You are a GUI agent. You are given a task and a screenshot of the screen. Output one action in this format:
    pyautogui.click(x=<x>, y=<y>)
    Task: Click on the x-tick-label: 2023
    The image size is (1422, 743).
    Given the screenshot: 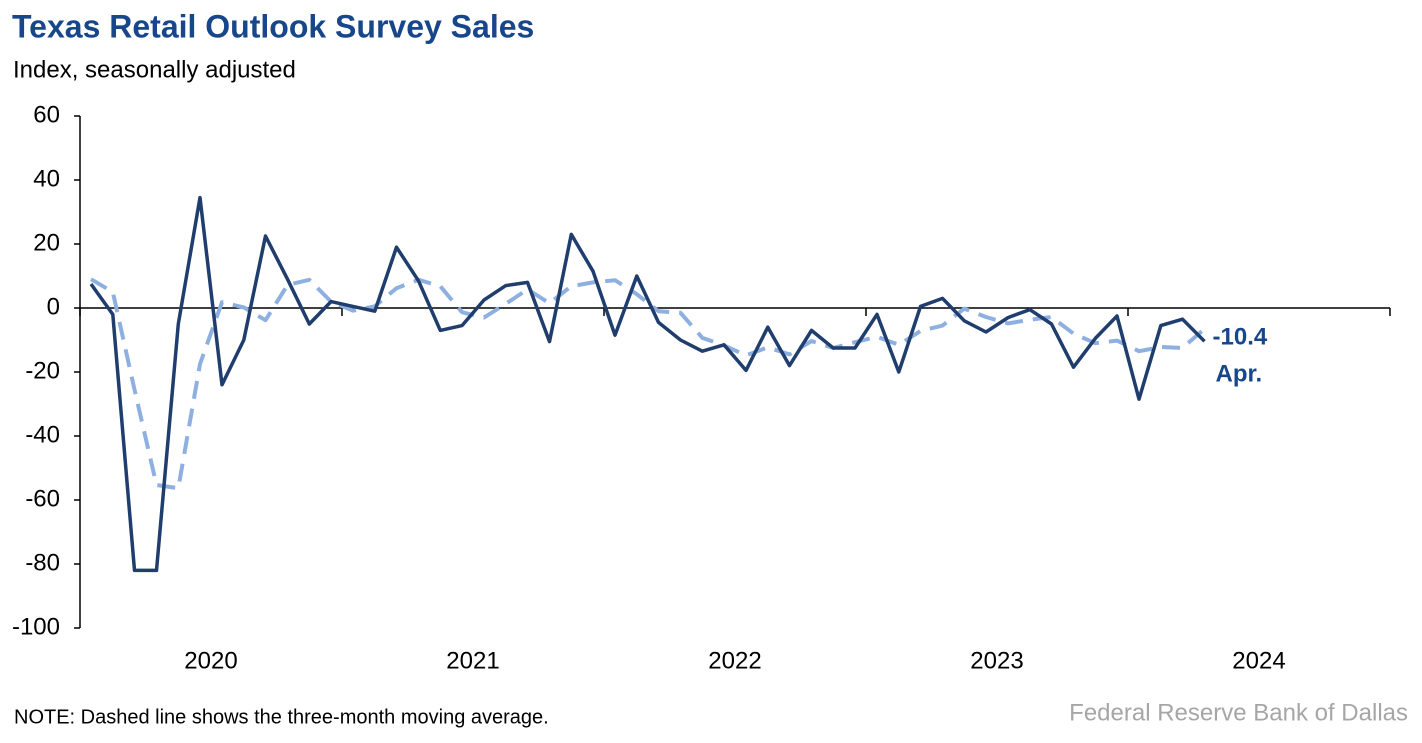 What is the action you would take?
    pyautogui.click(x=996, y=660)
    